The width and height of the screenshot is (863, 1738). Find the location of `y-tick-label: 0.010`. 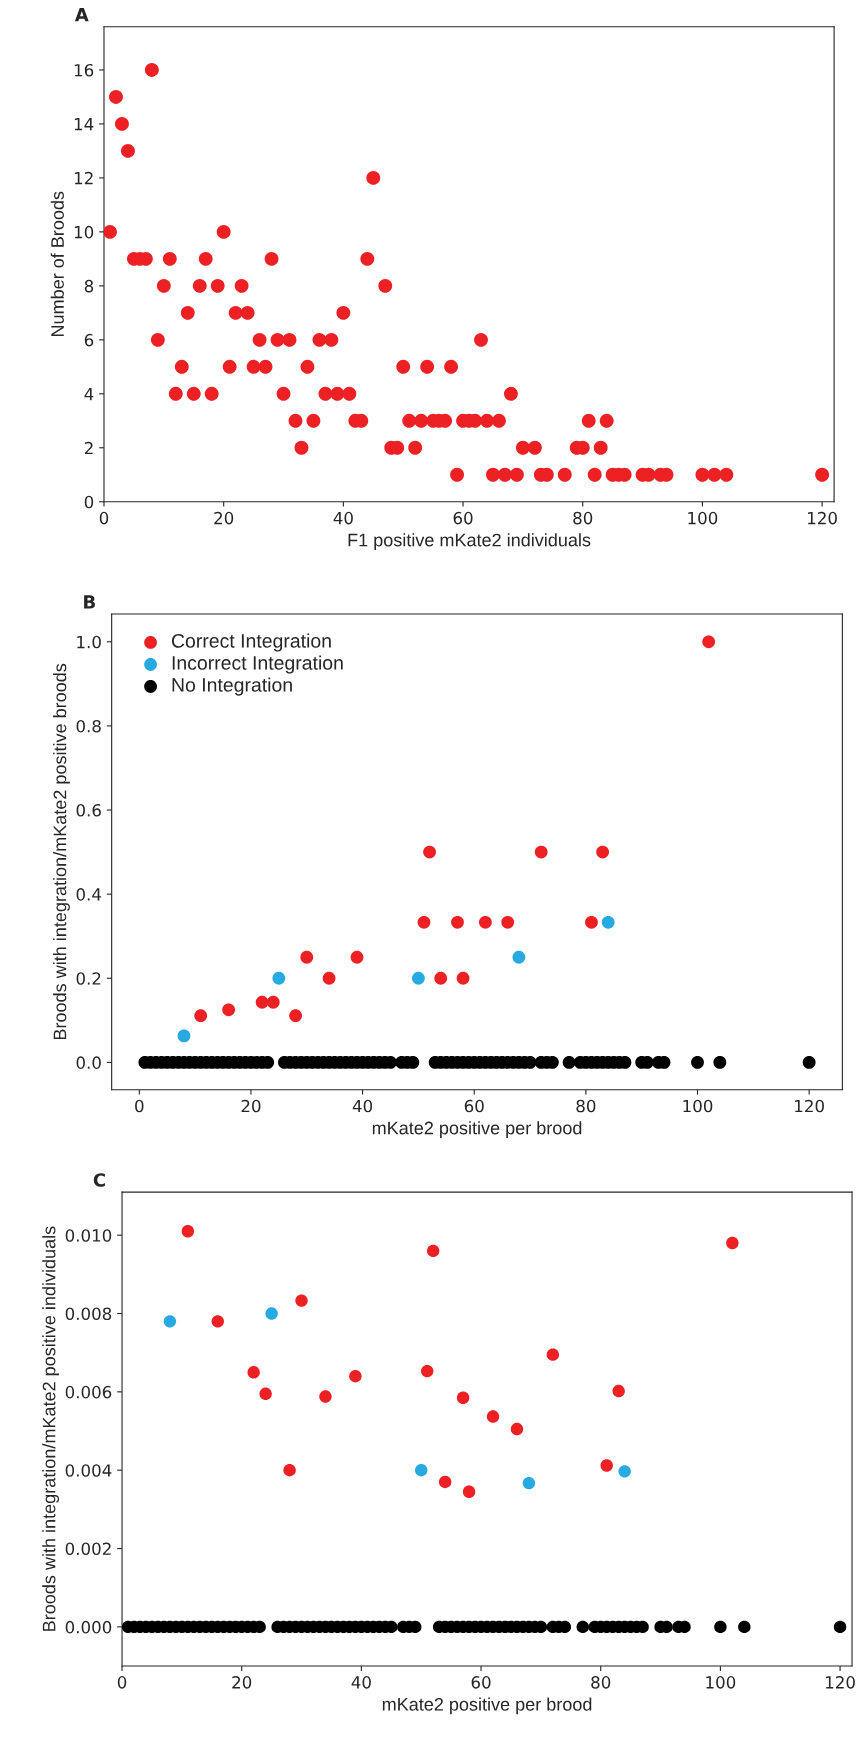

y-tick-label: 0.010 is located at coordinates (88, 1235).